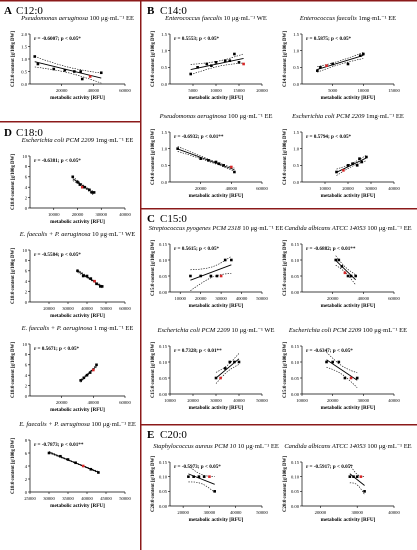 The height and width of the screenshot is (550, 417). Describe the element at coordinates (296, 148) in the screenshot. I see `y-tick-label: 1.0` at that location.